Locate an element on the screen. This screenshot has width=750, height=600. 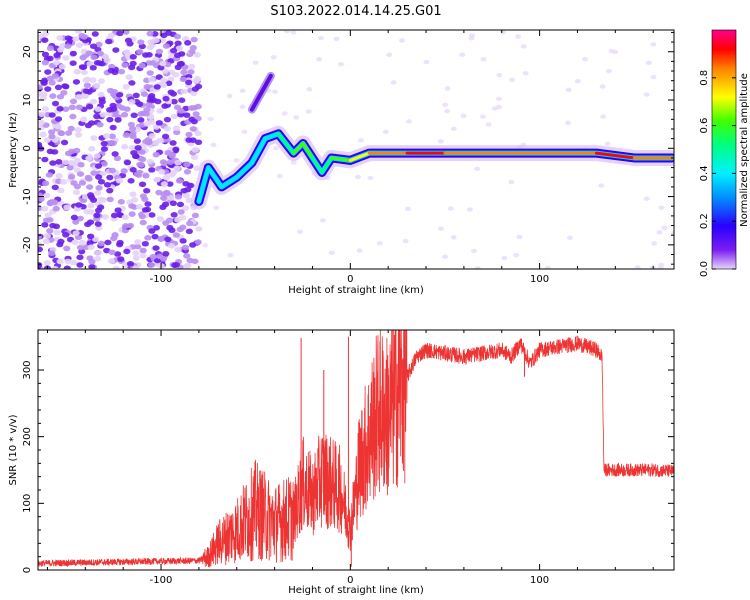
y-tick-label: 0 is located at coordinates (27, 148).